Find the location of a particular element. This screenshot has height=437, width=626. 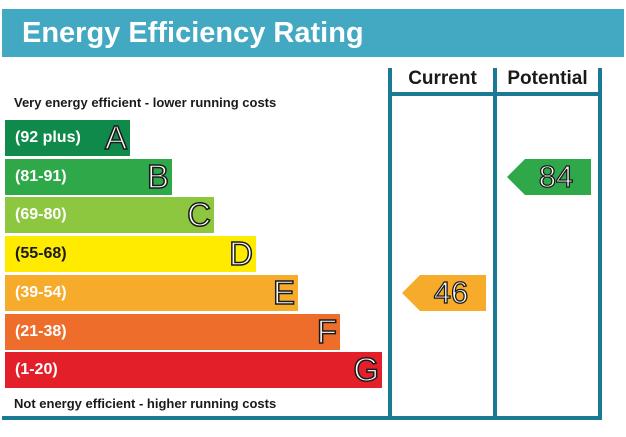

title-bar: Energy Efficiency Rating is located at coordinates (313, 33).